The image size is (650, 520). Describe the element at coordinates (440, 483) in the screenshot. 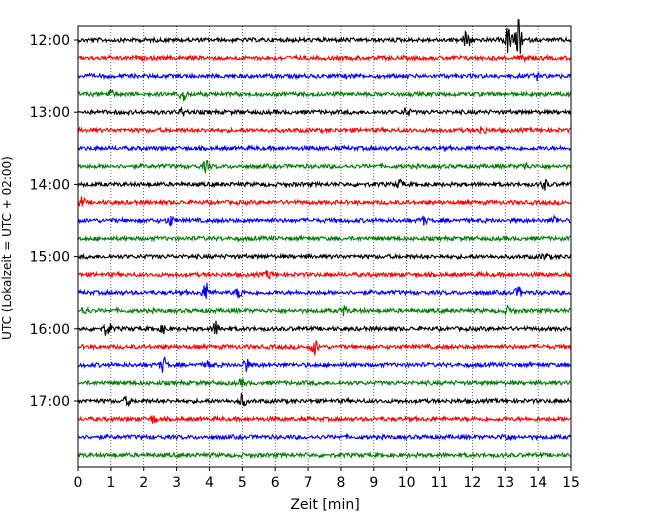

I see `x-tick-label: 11` at that location.